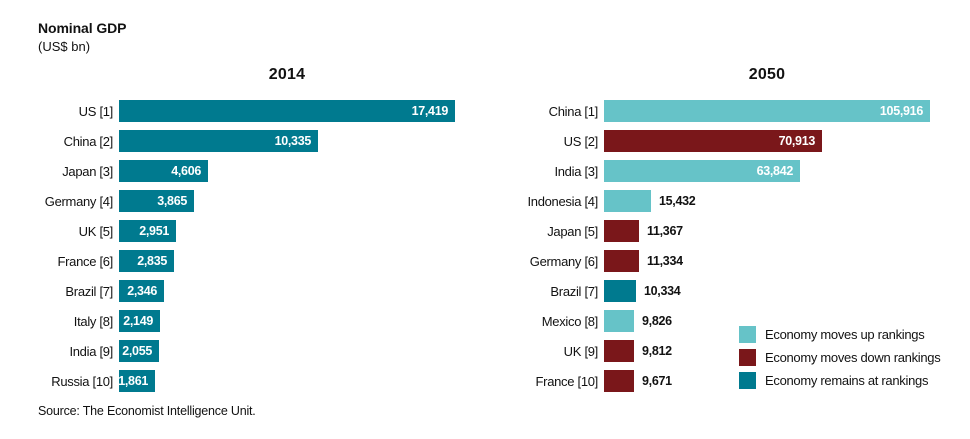  I want to click on bar-row: Russia [10] 1,861, so click(263, 381).